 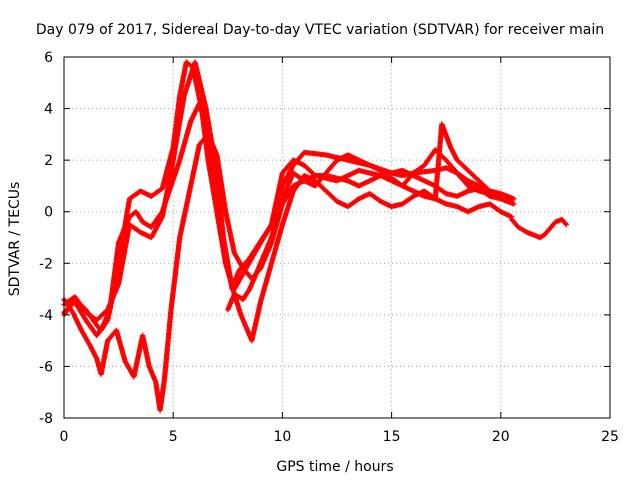 What do you see at coordinates (334, 467) in the screenshot?
I see `x-axis-label: GPS time / hours` at bounding box center [334, 467].